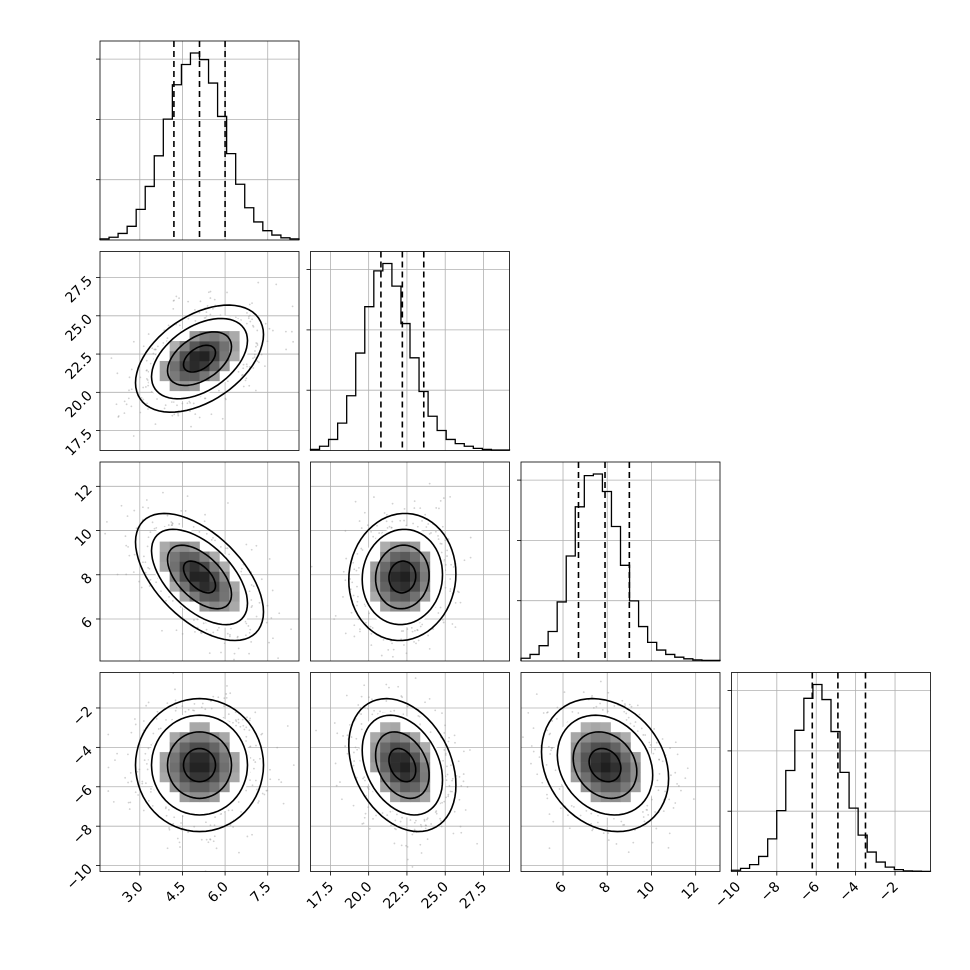 This screenshot has width=970, height=970. I want to click on panel-frame, so click(410, 561).